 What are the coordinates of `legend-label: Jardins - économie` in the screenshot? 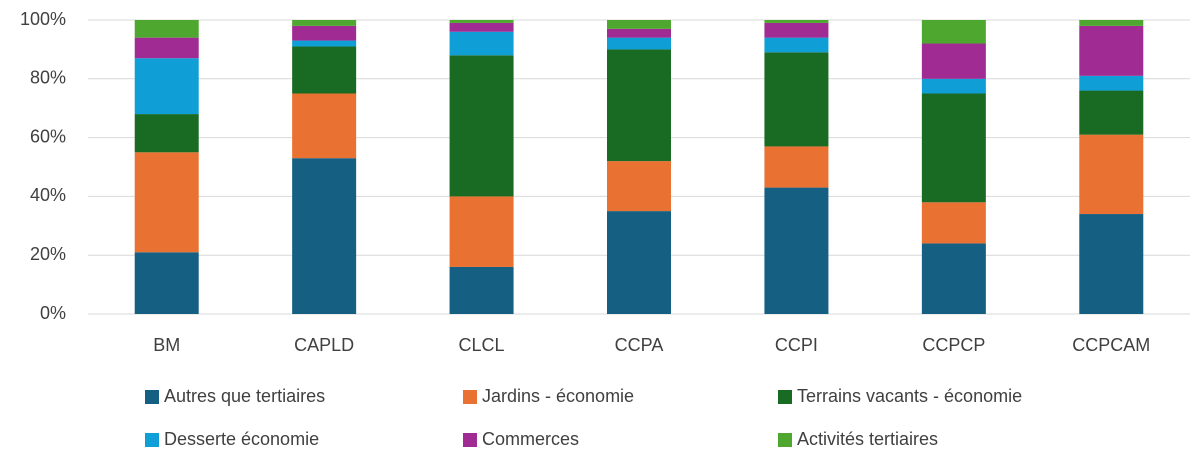 It's located at (558, 396).